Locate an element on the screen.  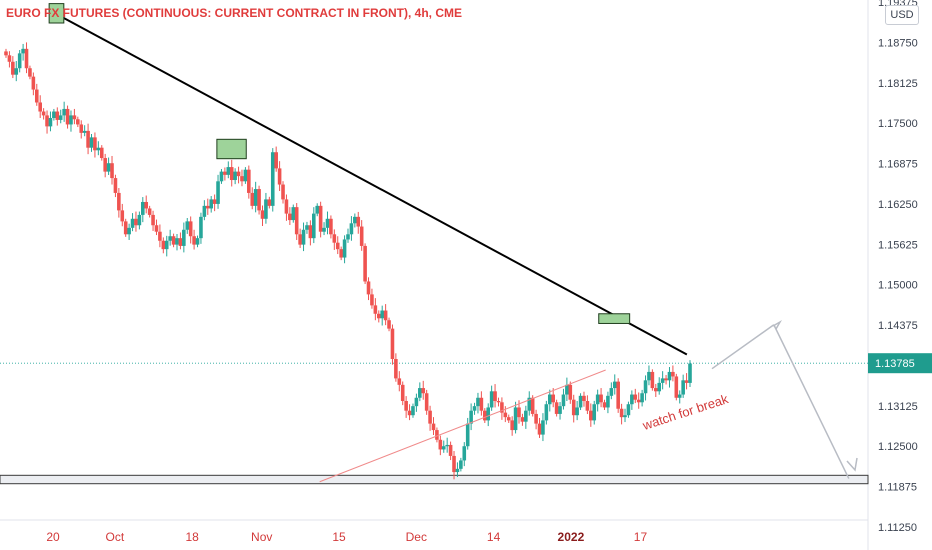
price-tick-label: 1.15625 is located at coordinates (898, 245).